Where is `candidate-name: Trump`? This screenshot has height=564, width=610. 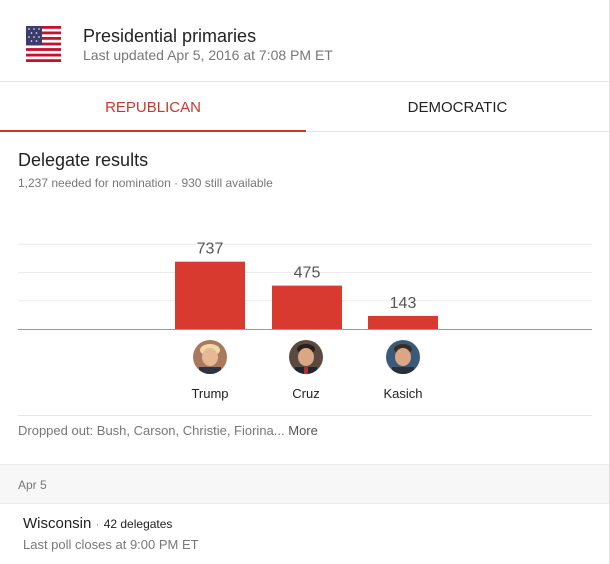 candidate-name: Trump is located at coordinates (210, 393).